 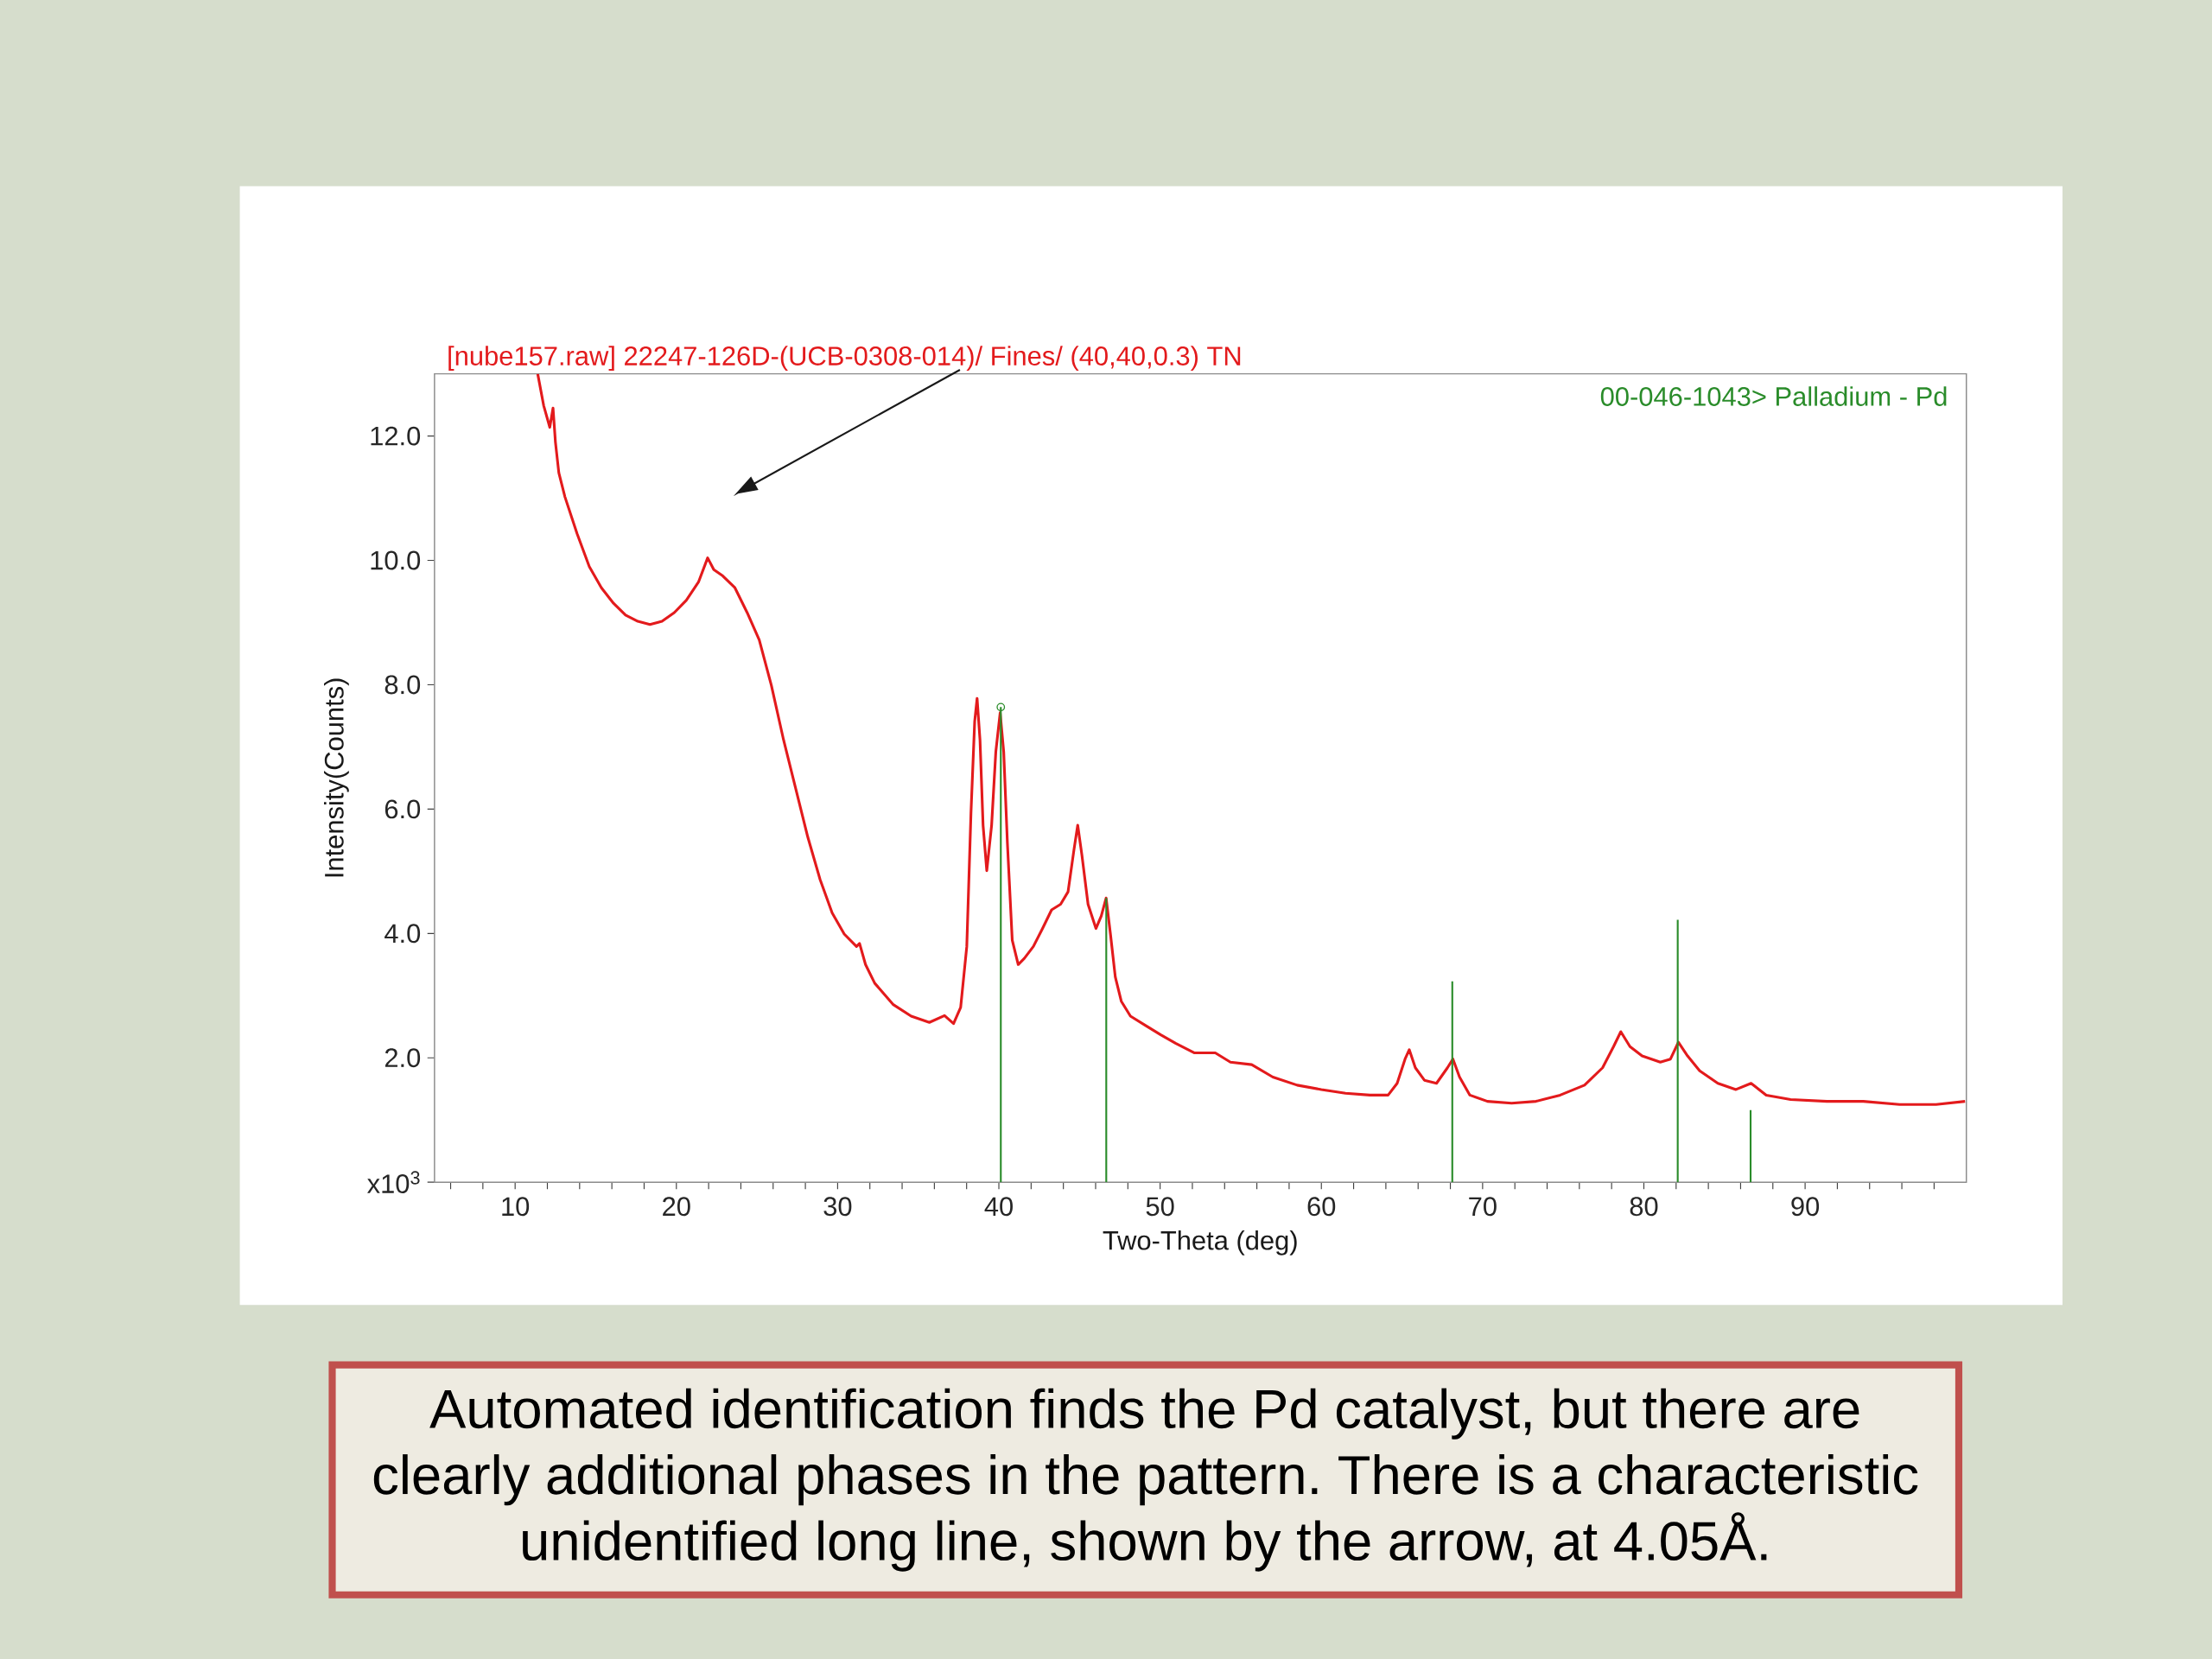 What do you see at coordinates (844, 359) in the screenshot?
I see `text: [nube157.raw] 22247-126D-(UCB-0308-014)/ Fines/ (40,40,0.3) TN` at bounding box center [844, 359].